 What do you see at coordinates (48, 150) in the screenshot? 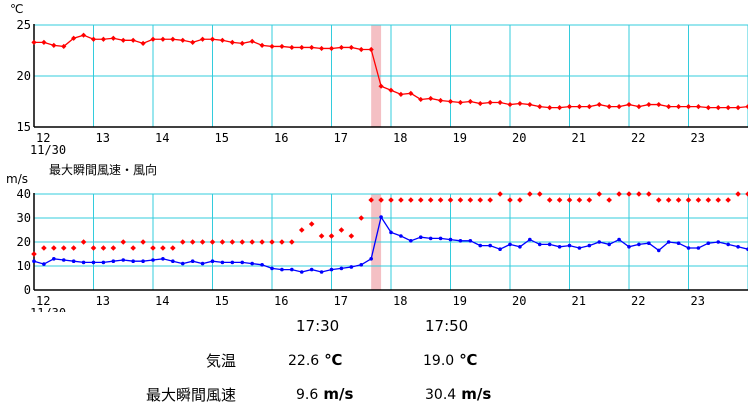
I see `temp-x-date-label: 11/30` at bounding box center [48, 150].